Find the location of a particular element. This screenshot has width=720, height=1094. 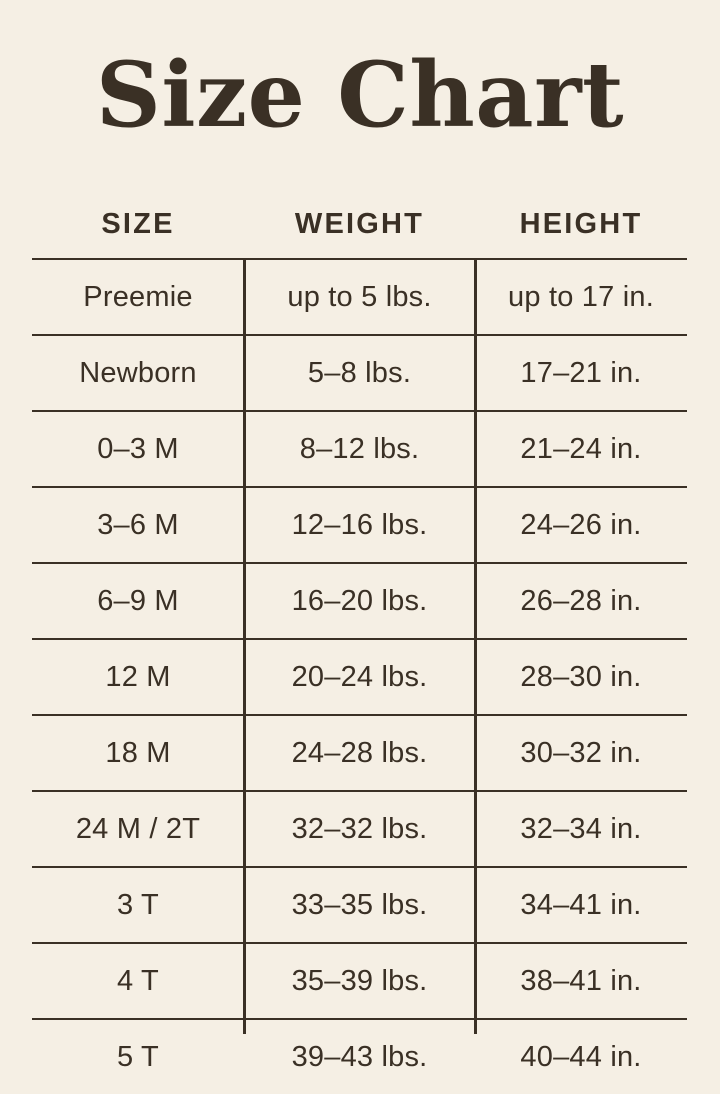

cell-height: 34–41 in. is located at coordinates (581, 904).